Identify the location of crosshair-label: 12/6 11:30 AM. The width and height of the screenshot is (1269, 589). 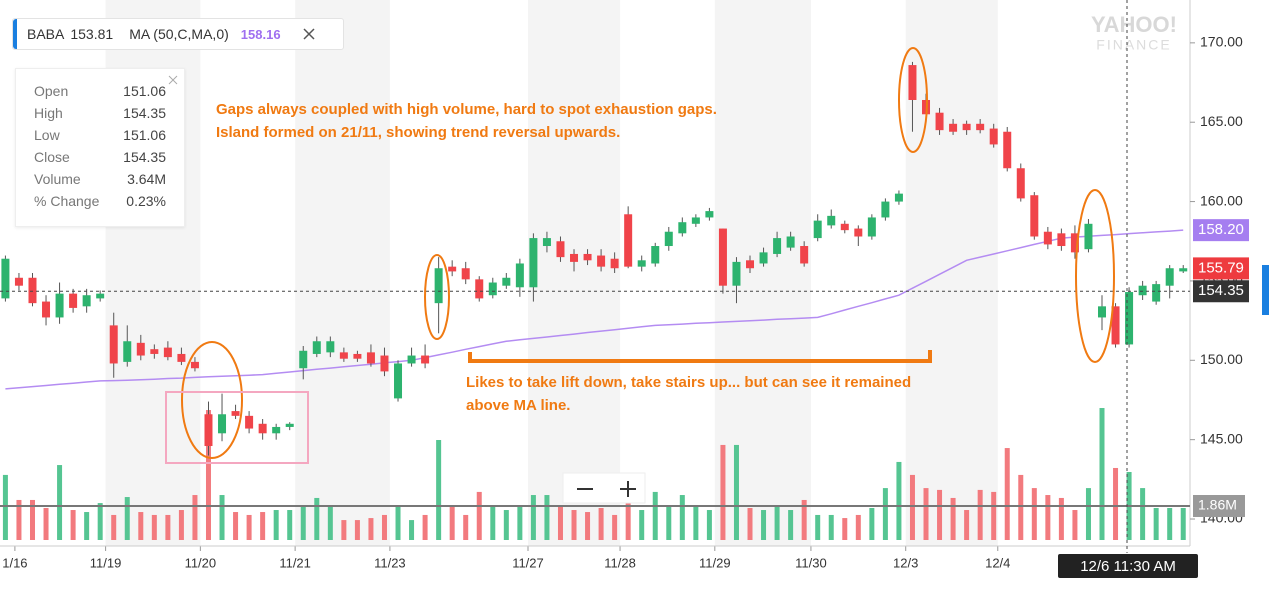
(1128, 566).